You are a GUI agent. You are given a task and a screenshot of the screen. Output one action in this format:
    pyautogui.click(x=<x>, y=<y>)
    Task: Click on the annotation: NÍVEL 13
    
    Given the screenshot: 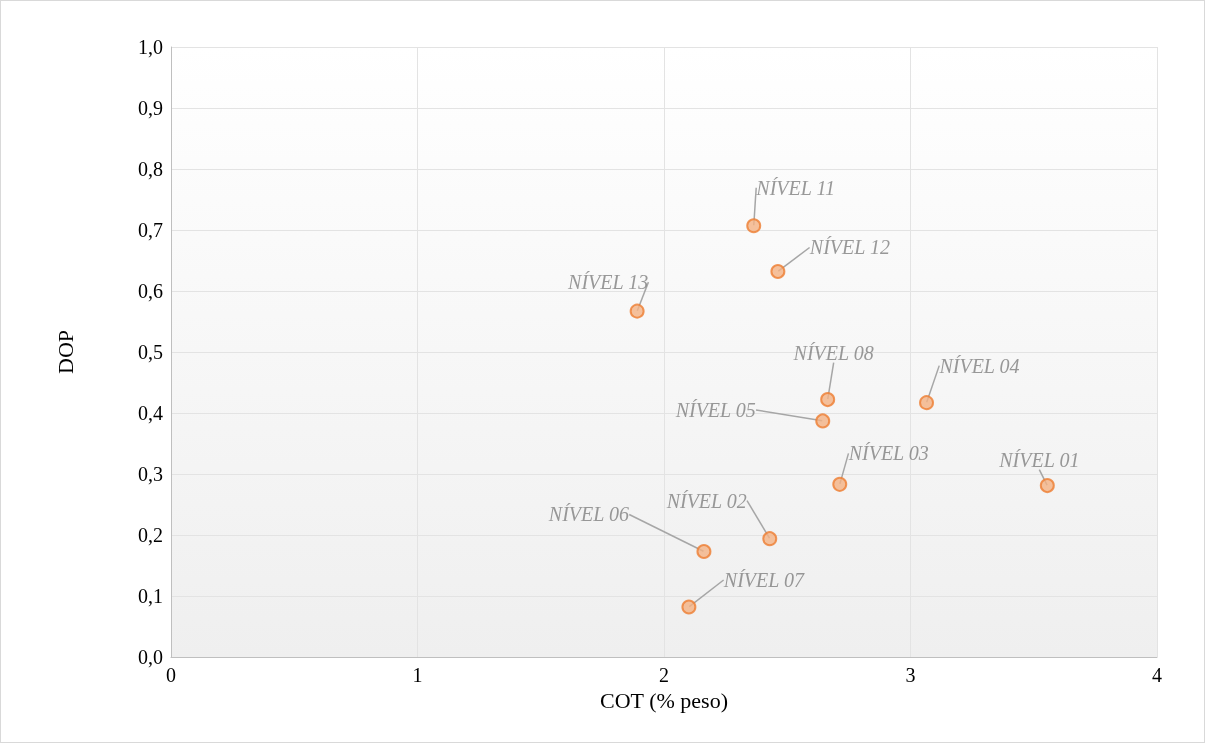 What is the action you would take?
    pyautogui.click(x=608, y=282)
    